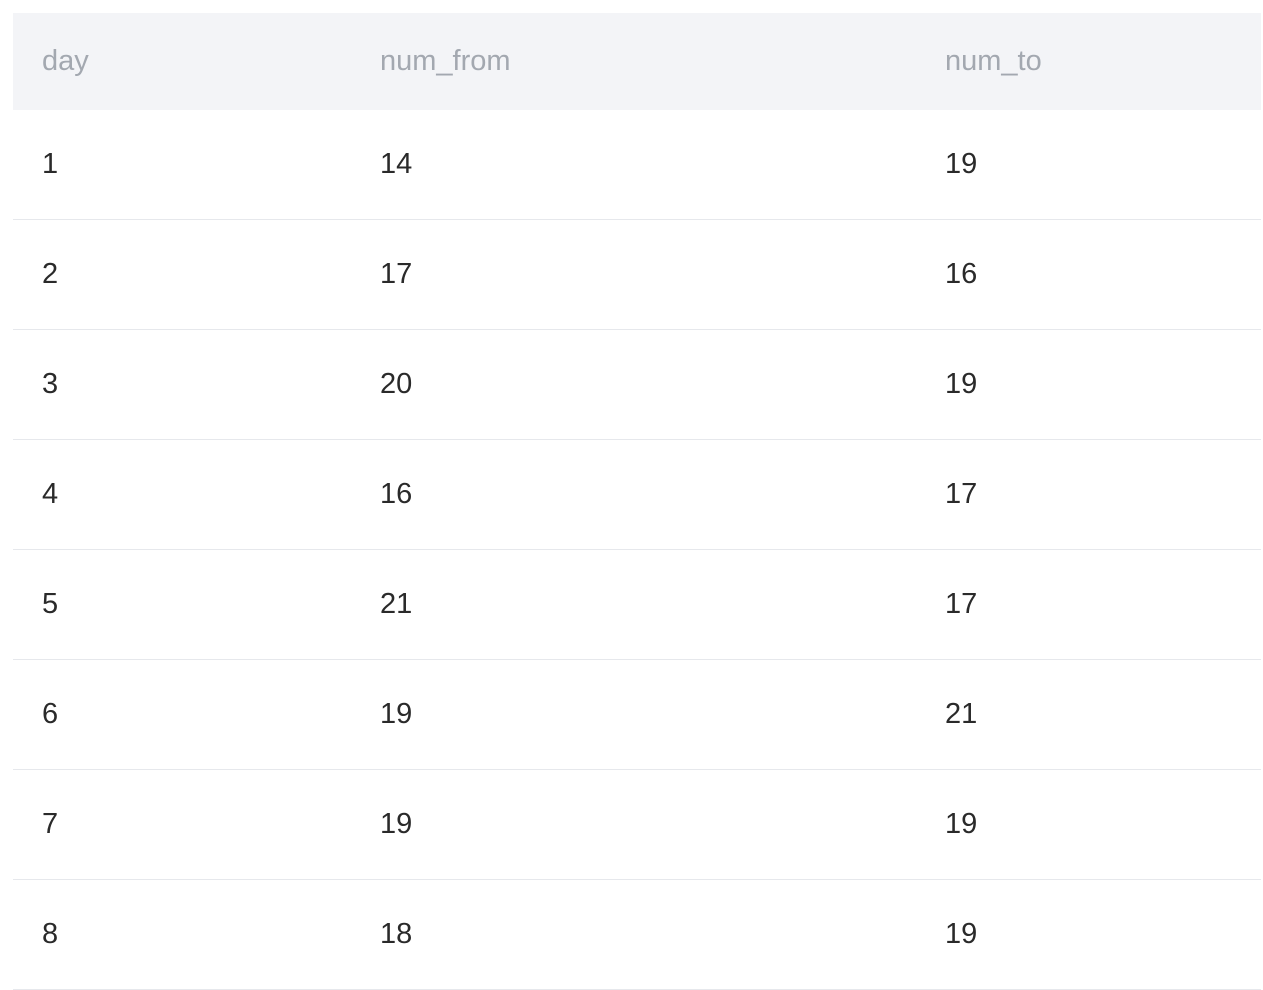 The image size is (1263, 990). I want to click on table-cell: 5, so click(196, 604).